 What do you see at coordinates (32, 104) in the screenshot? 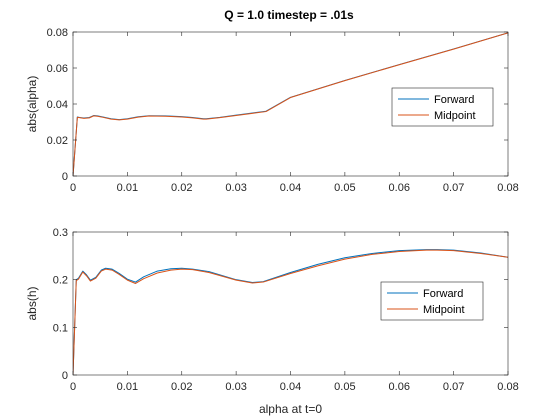
I see `y-axis-label: abs(alpha)` at bounding box center [32, 104].